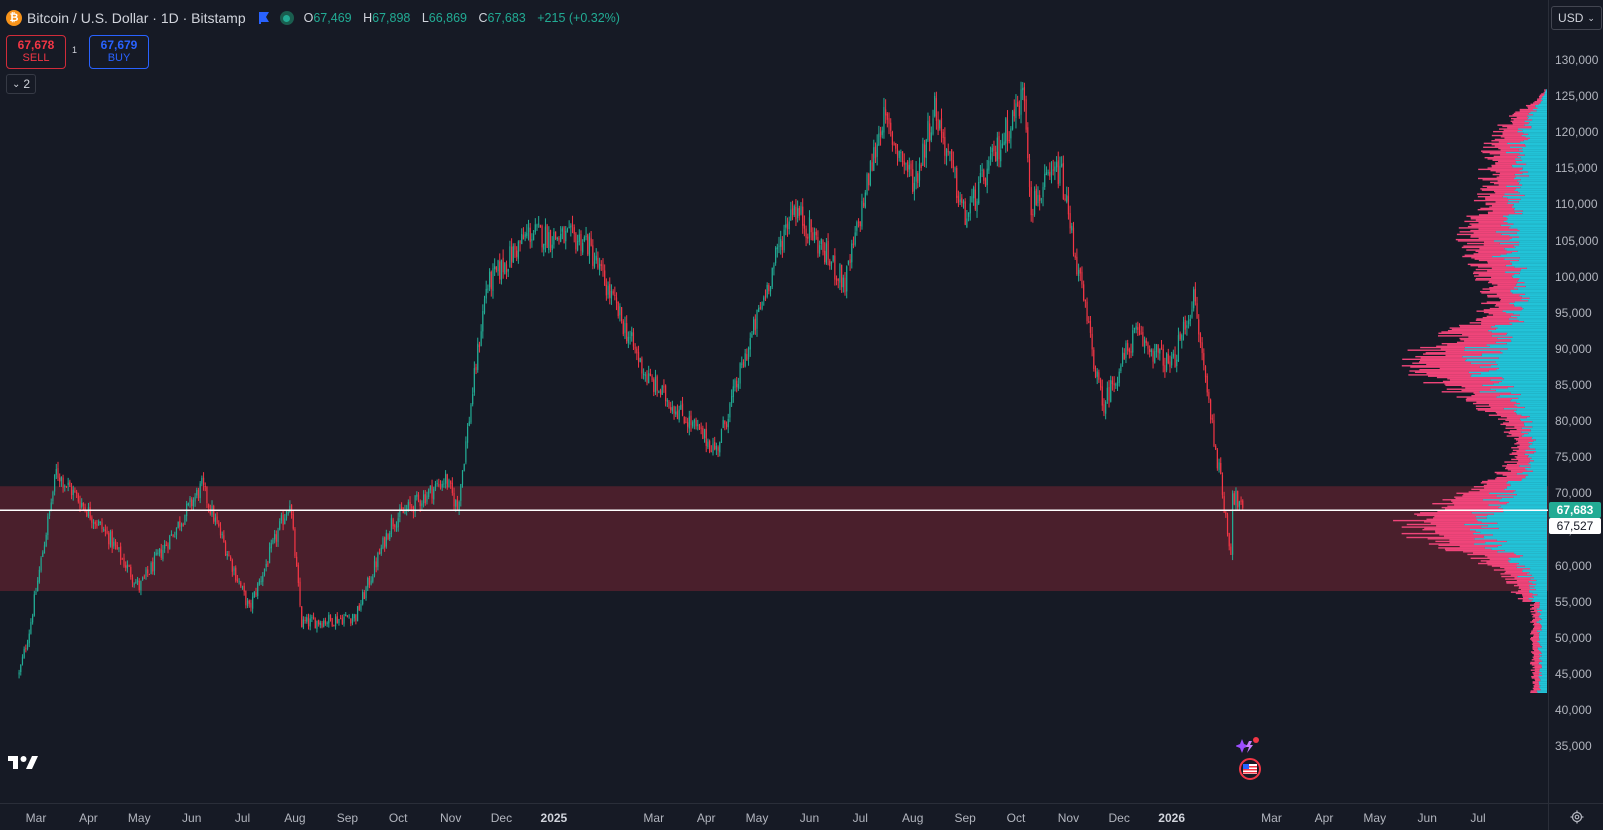  What do you see at coordinates (136, 18) in the screenshot?
I see `symbol-title: Bitcoin / U.S. Dollar · 1D · Bitstamp` at bounding box center [136, 18].